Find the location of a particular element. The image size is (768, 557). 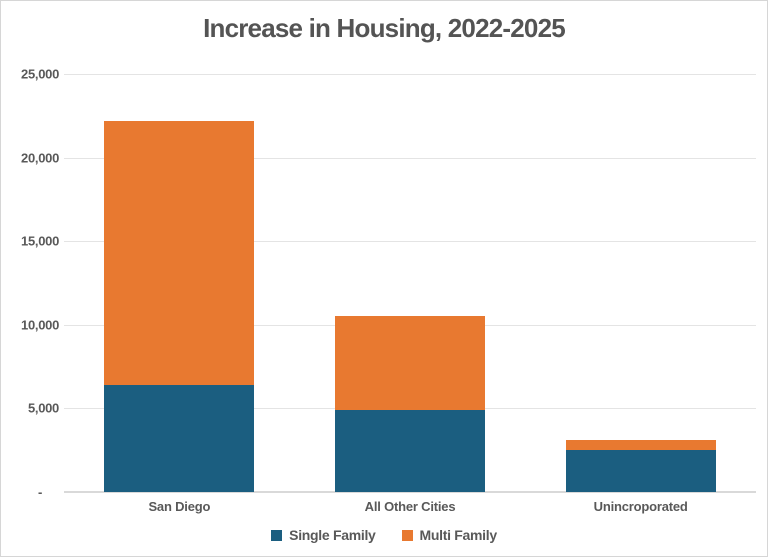

x-axis-category-label: San Diego is located at coordinates (179, 506).